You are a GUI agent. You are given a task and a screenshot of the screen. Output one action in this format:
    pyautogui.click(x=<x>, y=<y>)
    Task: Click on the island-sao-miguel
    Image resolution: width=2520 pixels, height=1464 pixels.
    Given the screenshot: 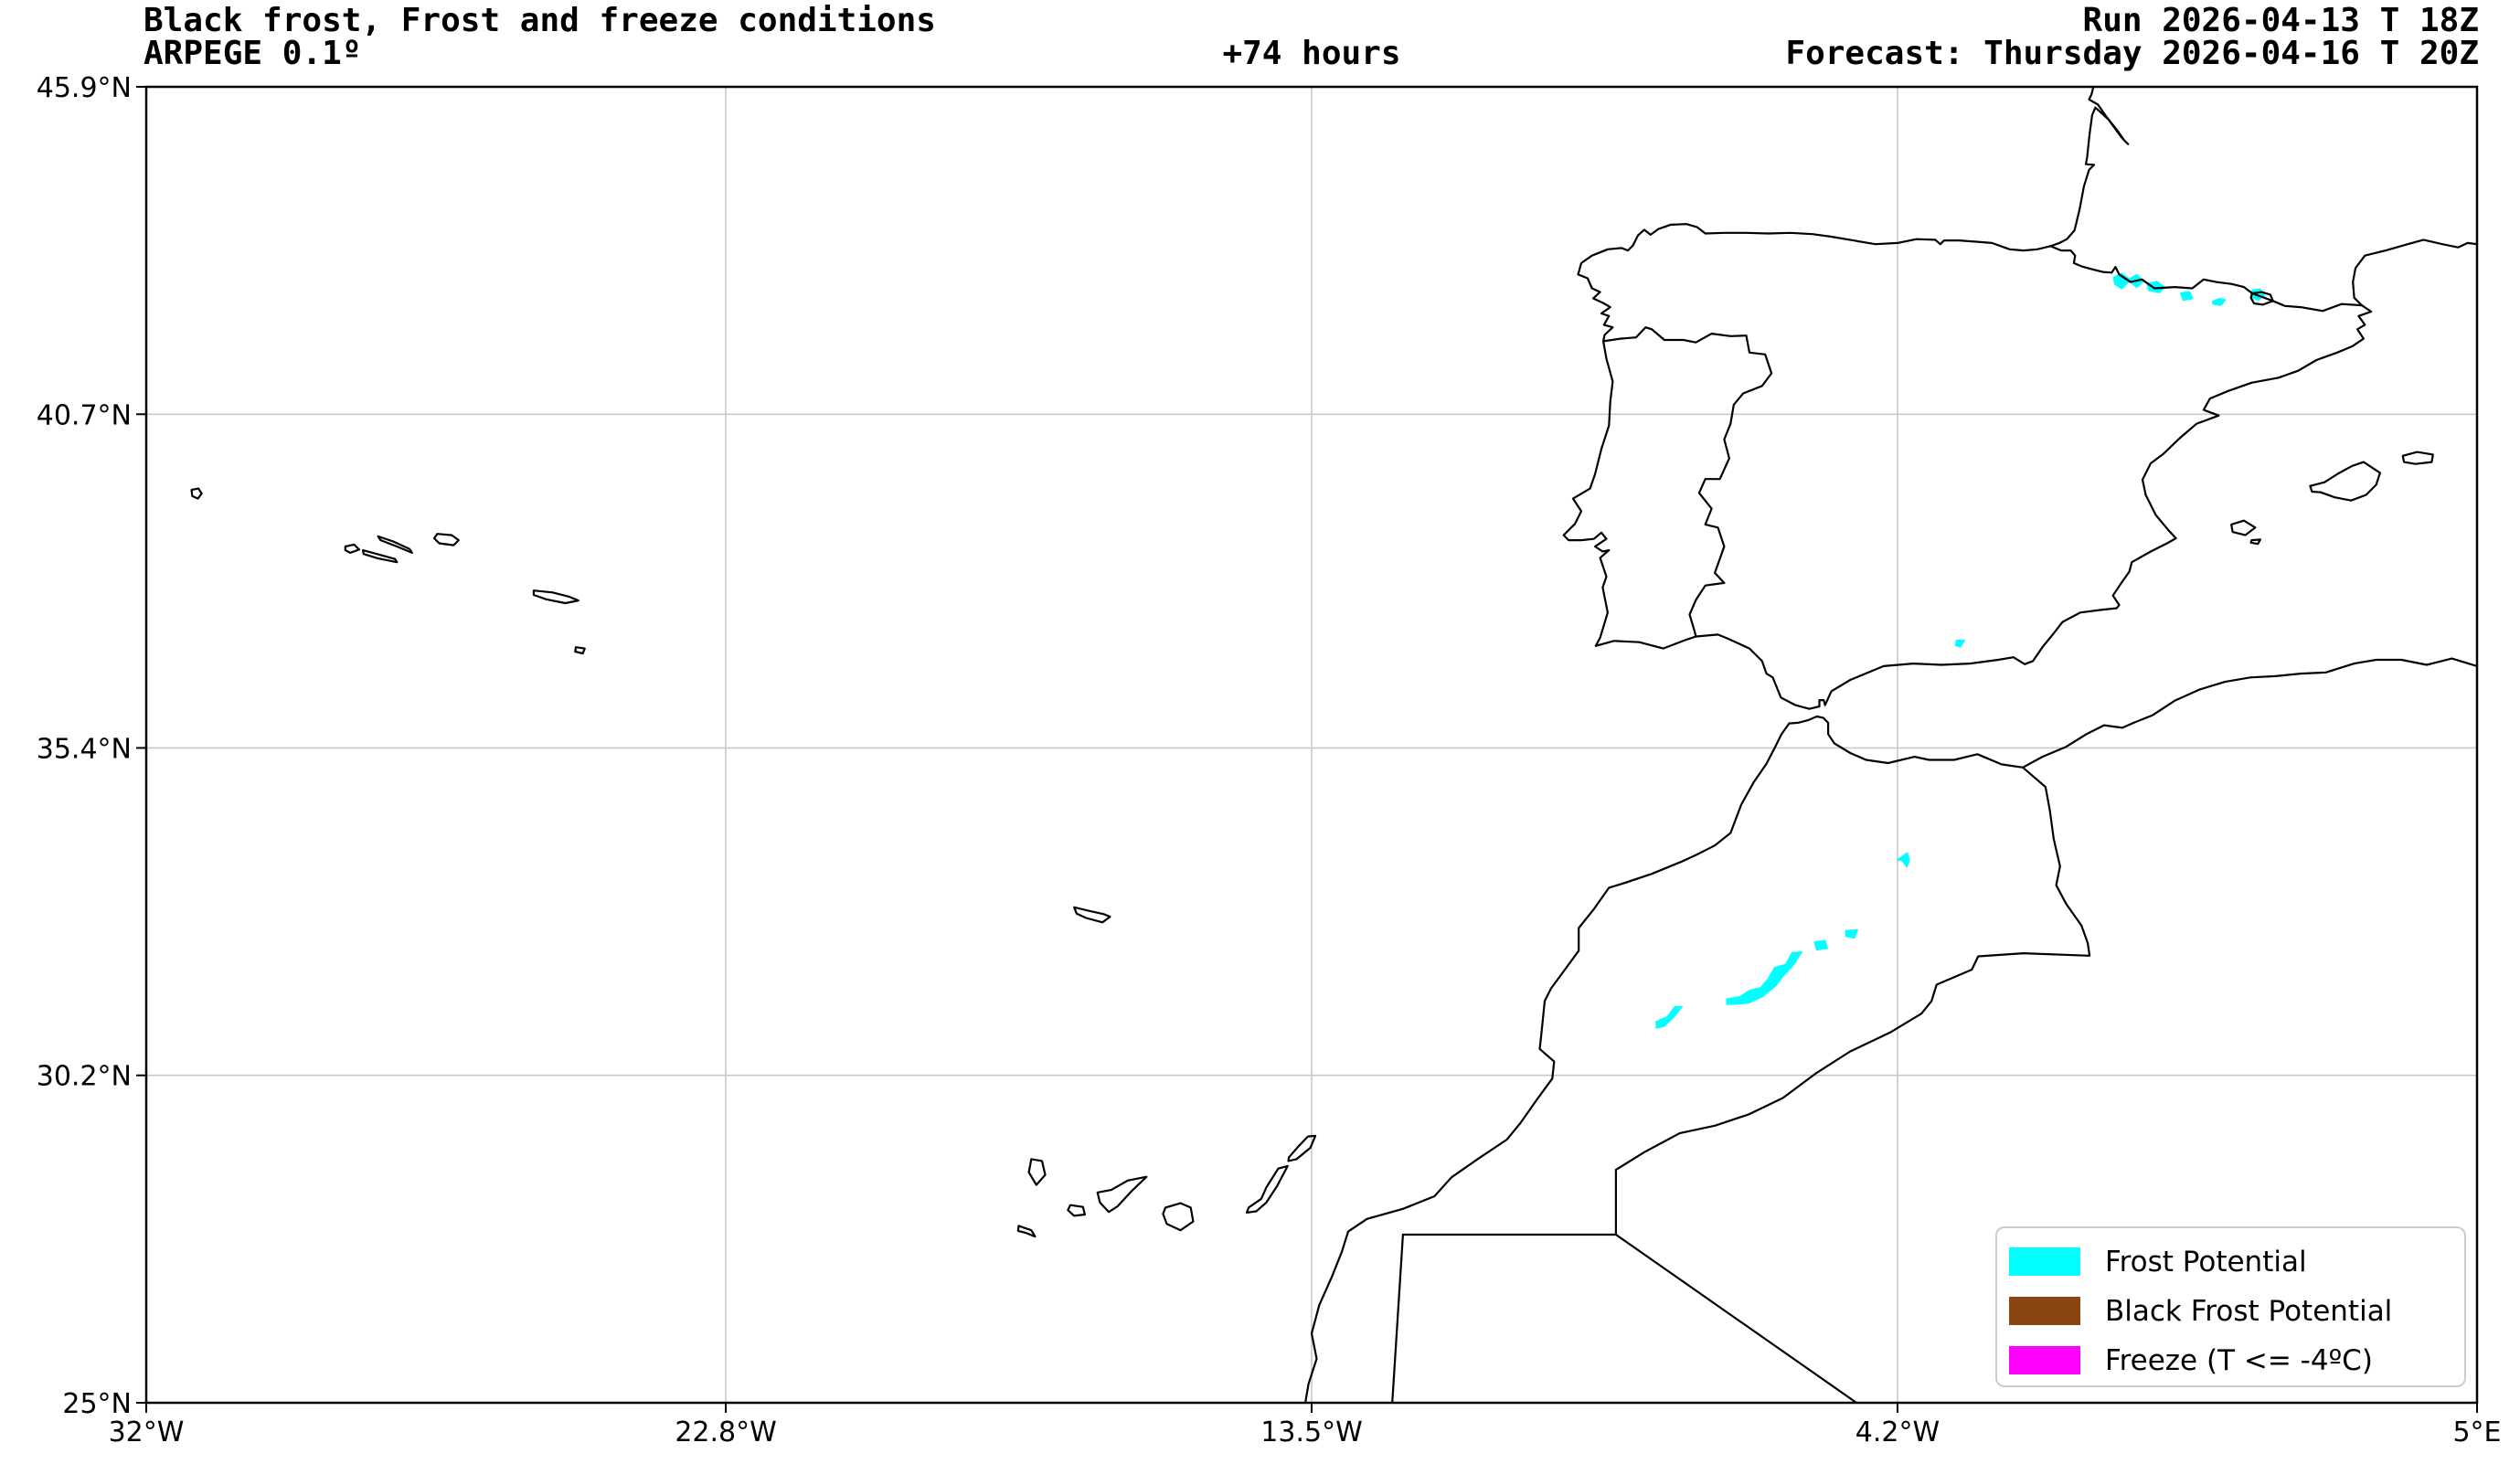 What is the action you would take?
    pyautogui.click(x=556, y=597)
    